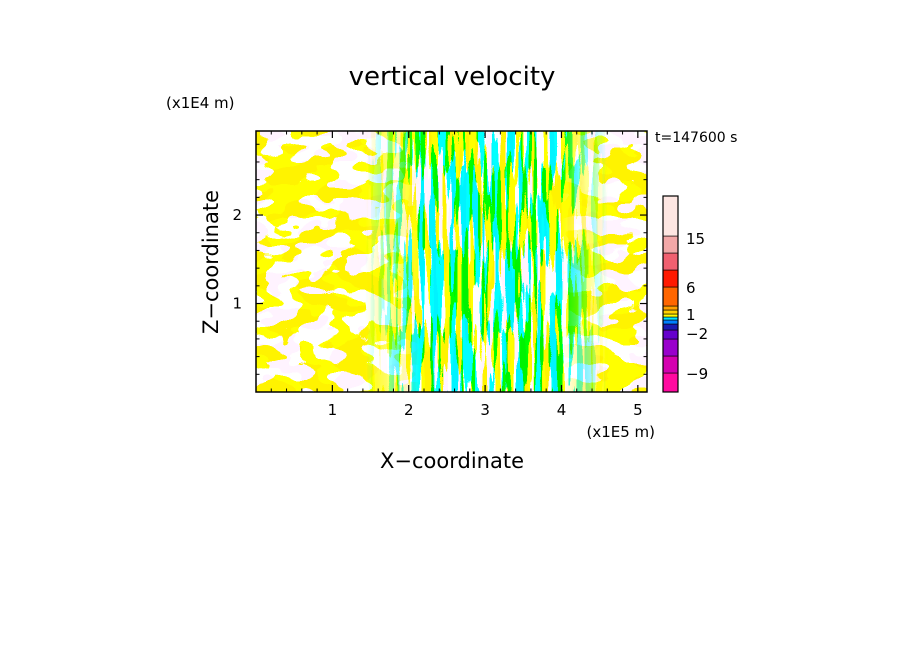 Image resolution: width=904 pixels, height=654 pixels. What do you see at coordinates (200, 103) in the screenshot?
I see `y-unit-label: (x1E4 m)` at bounding box center [200, 103].